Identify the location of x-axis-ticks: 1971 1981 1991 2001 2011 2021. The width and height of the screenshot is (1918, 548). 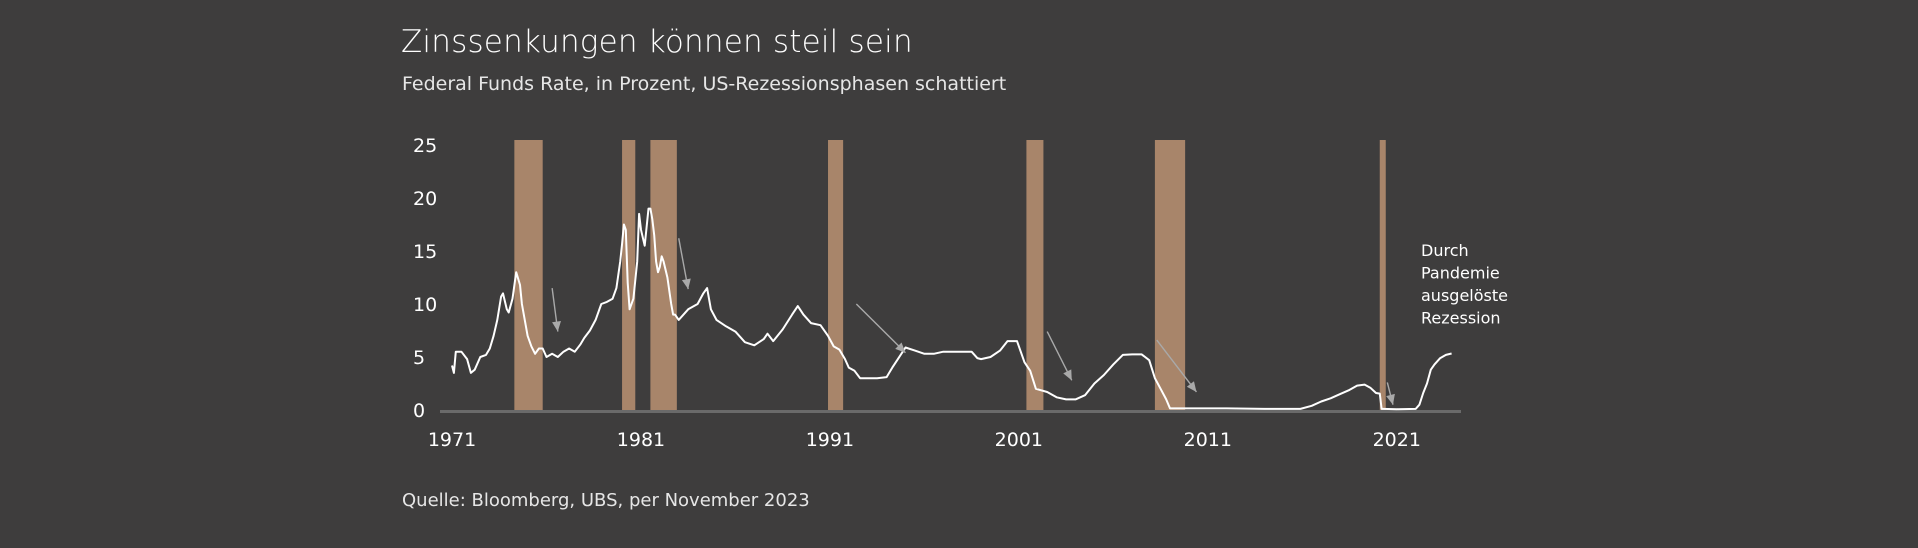
(924, 440).